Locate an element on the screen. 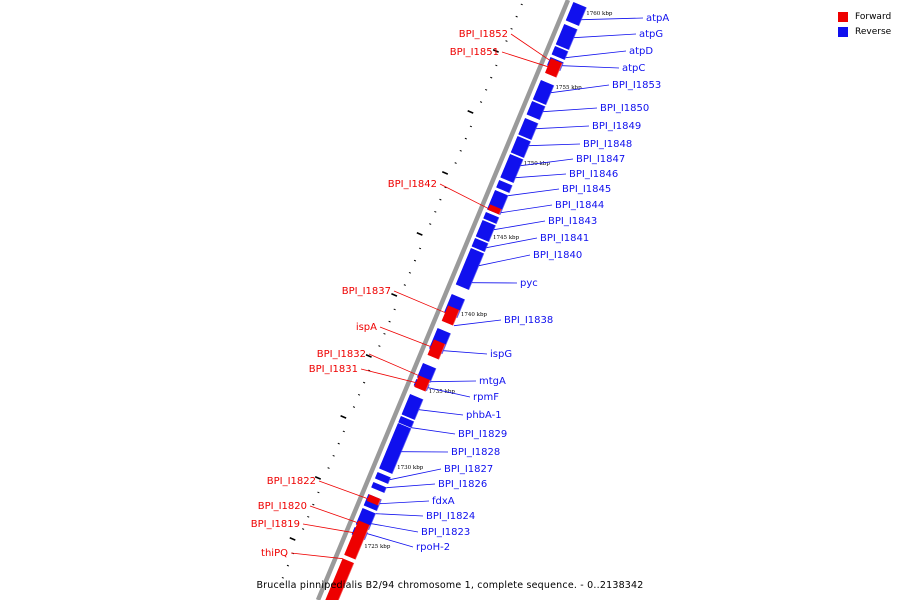 Image resolution: width=900 pixels, height=600 pixels. reverse-gene-label-bpi-i1841: BPI_I1841 is located at coordinates (564, 238).